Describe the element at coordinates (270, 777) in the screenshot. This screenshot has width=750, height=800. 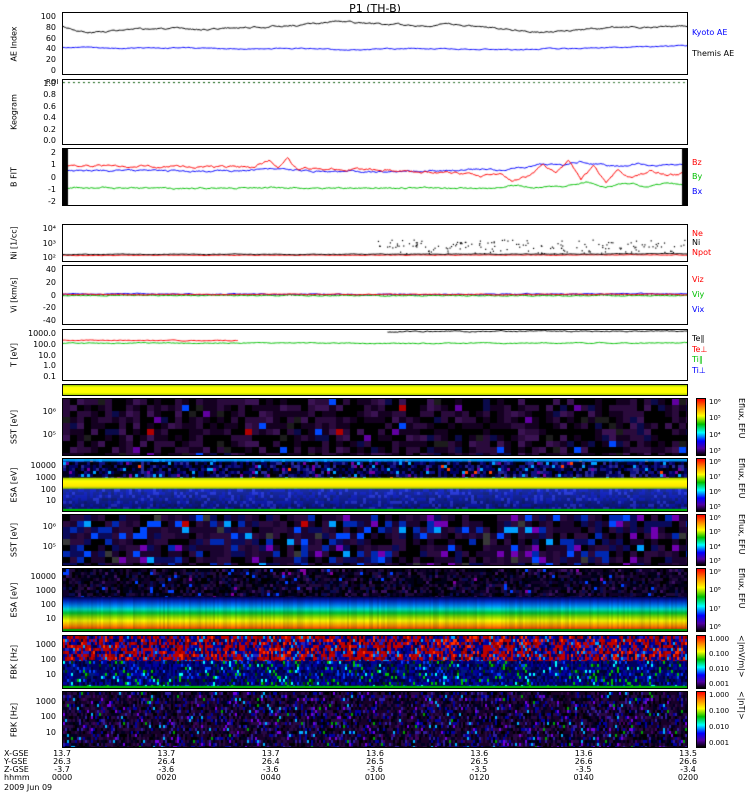
I see `axis-col-0040-t: 0040` at that location.